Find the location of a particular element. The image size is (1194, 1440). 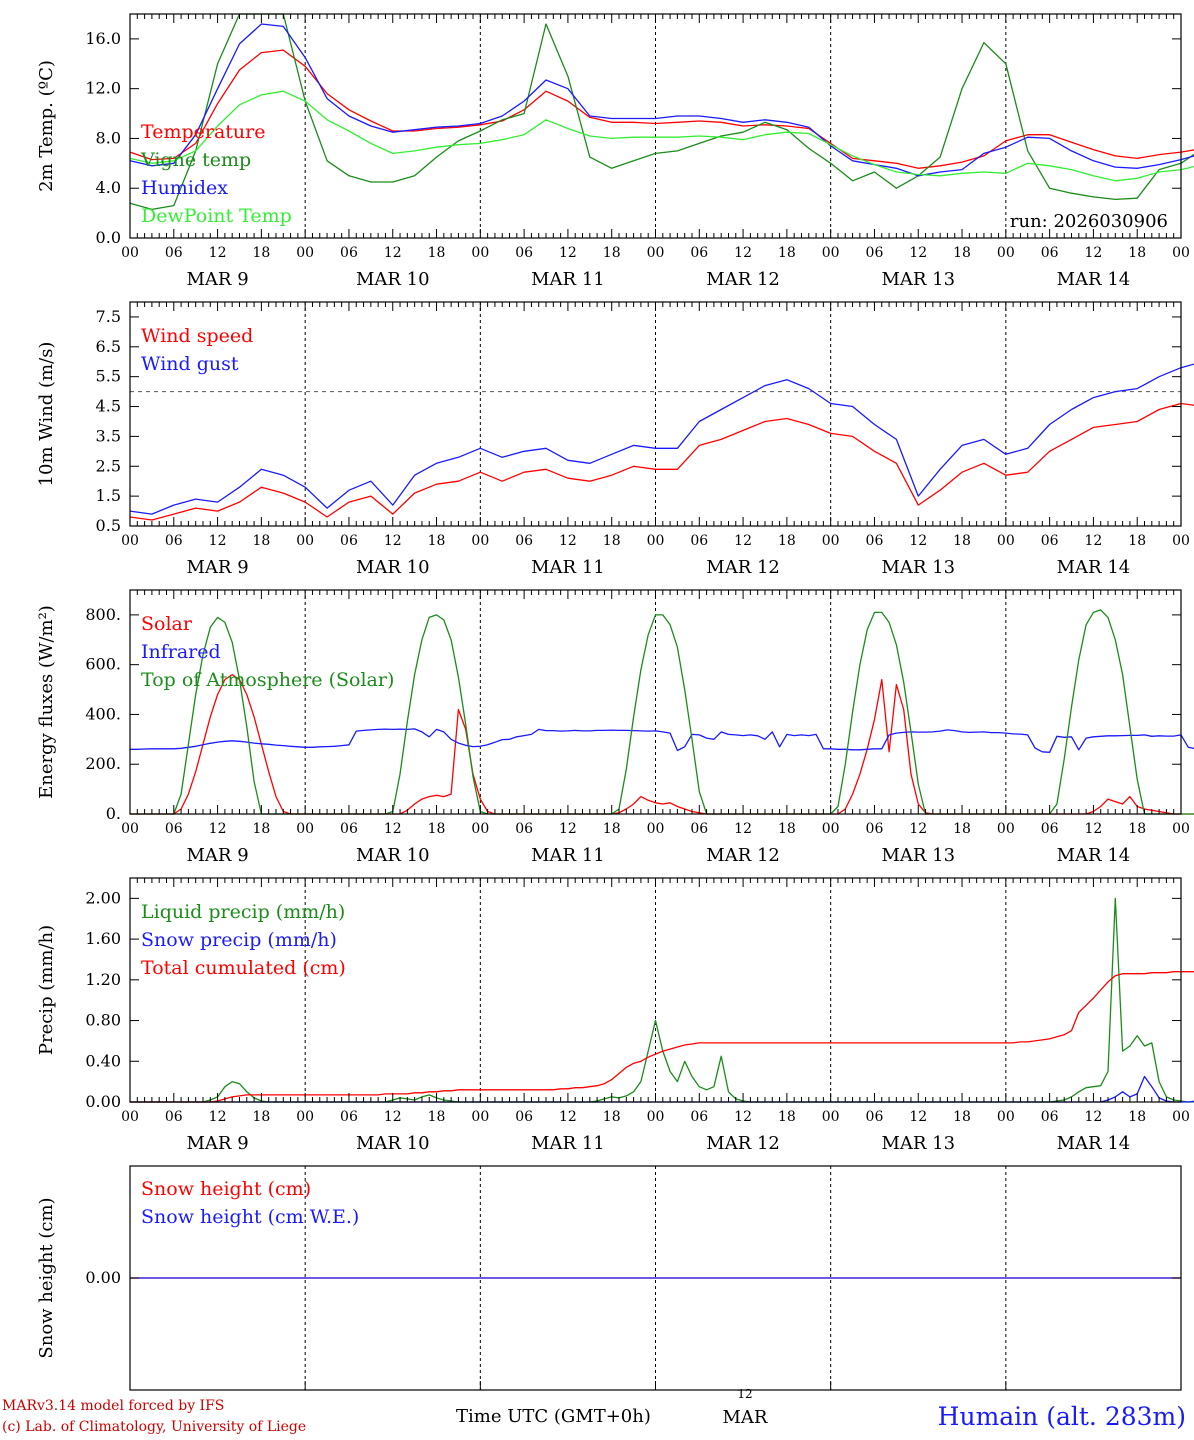

legend-entry: Infrared is located at coordinates (181, 652).